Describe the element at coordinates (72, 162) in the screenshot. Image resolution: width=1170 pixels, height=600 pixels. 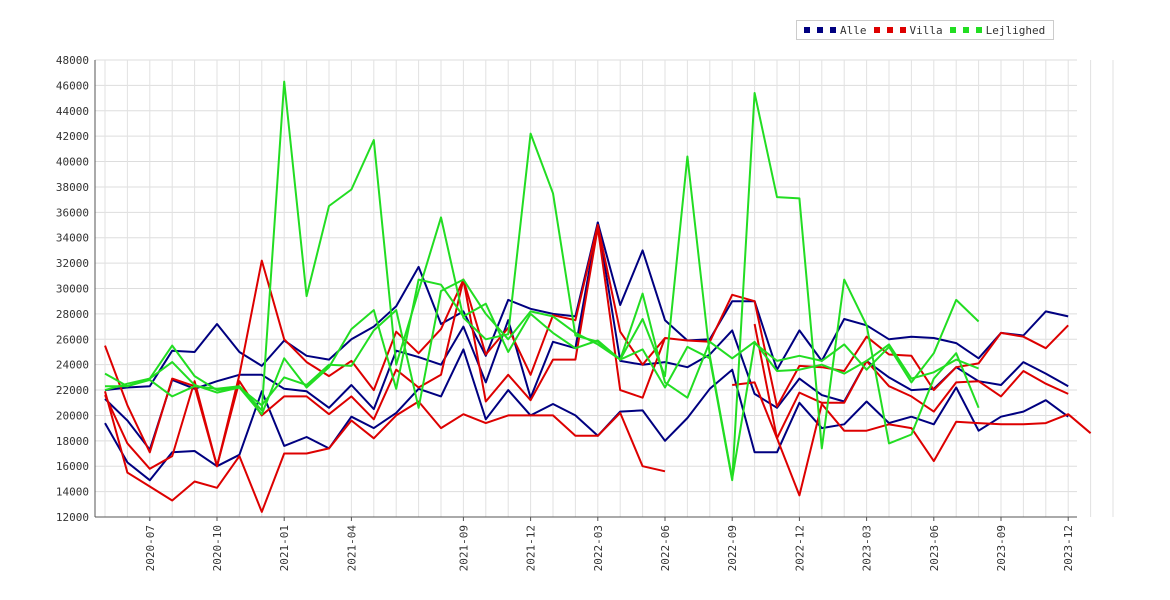
I see `y-tick-label: 40000` at that location.